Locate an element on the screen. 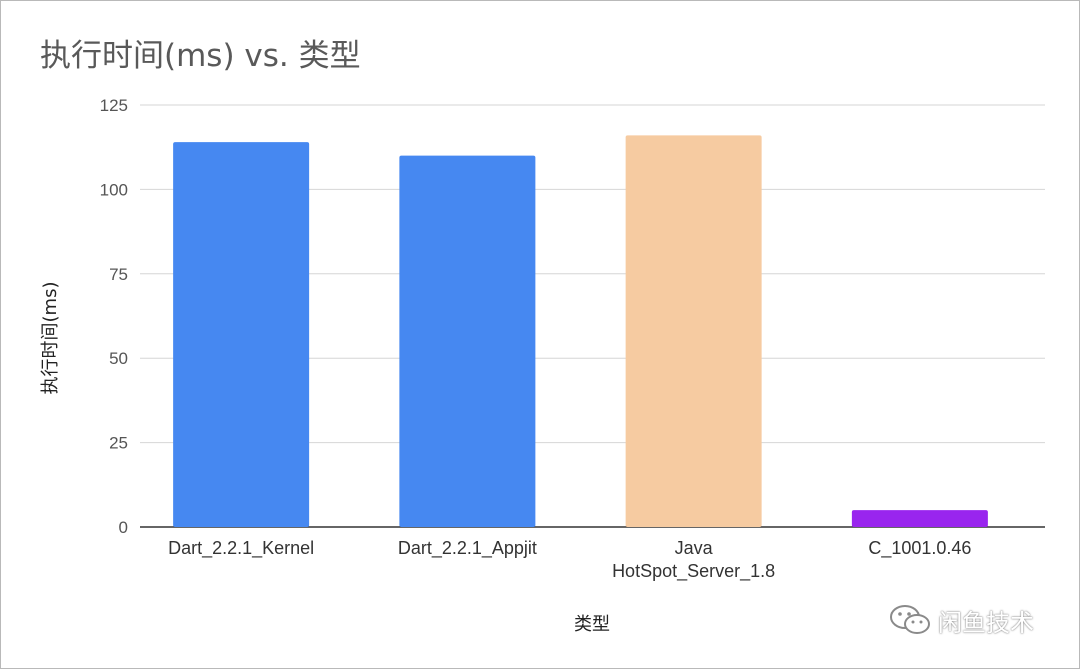  y-tick-label: 50 is located at coordinates (118, 358).